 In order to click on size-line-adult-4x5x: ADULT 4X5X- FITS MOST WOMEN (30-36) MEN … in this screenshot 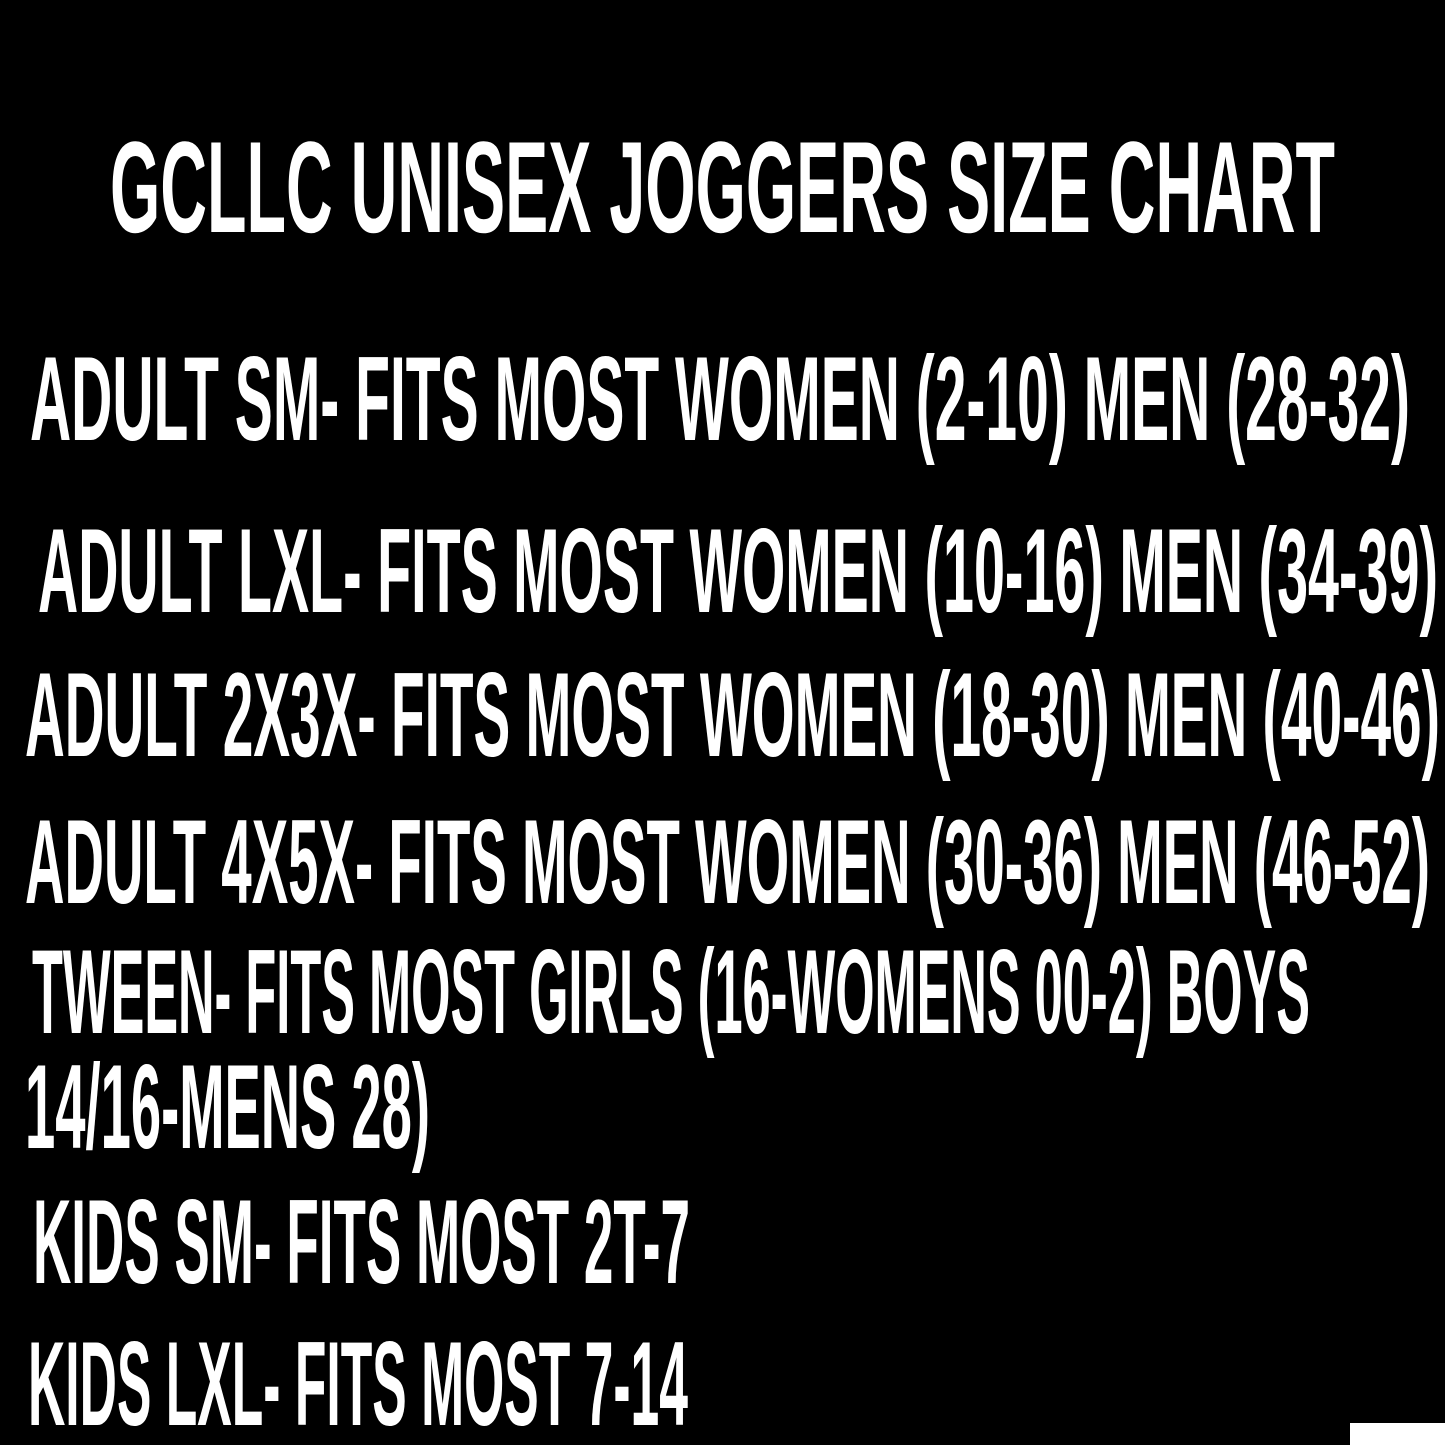, I will do `click(727, 862)`.